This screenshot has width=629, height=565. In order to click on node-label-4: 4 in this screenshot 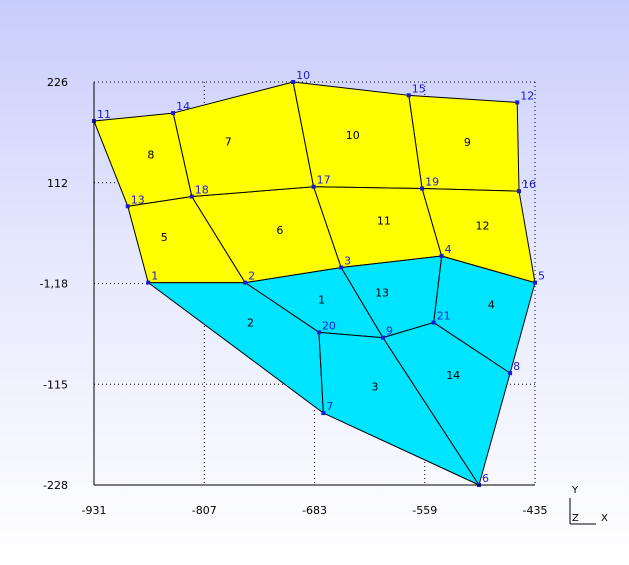, I will do `click(448, 249)`.